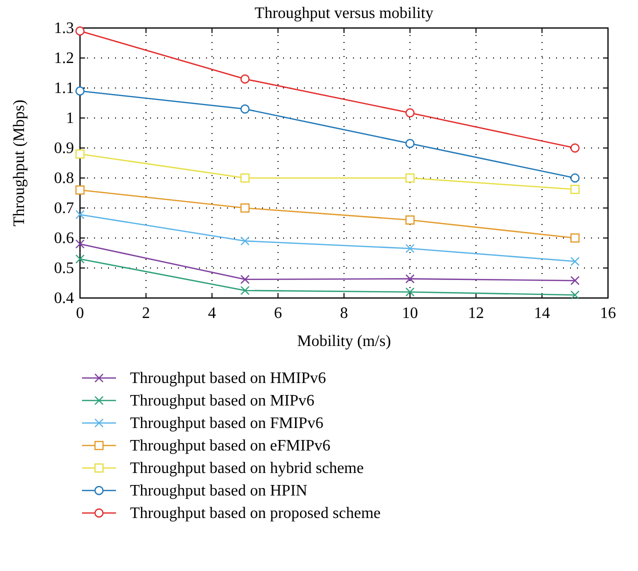 This screenshot has height=571, width=638. Describe the element at coordinates (344, 13) in the screenshot. I see `chart-title: Throughput versus mobility` at that location.